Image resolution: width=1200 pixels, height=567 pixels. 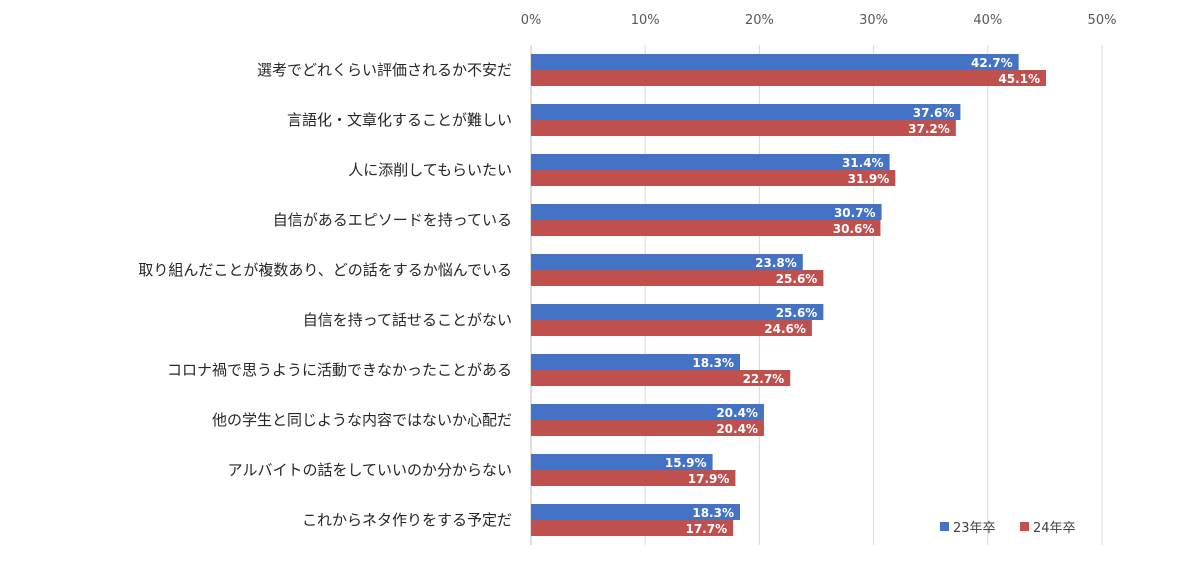 What do you see at coordinates (325, 270) in the screenshot?
I see `category-label: 取り組んだことが複数あり、どの話をするか悩んでいる` at bounding box center [325, 270].